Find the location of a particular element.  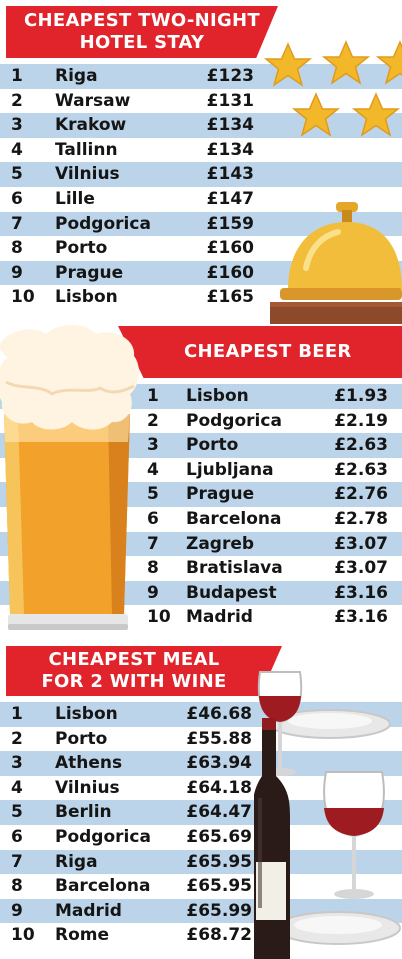

service-bell-icon is located at coordinates (336, 263).